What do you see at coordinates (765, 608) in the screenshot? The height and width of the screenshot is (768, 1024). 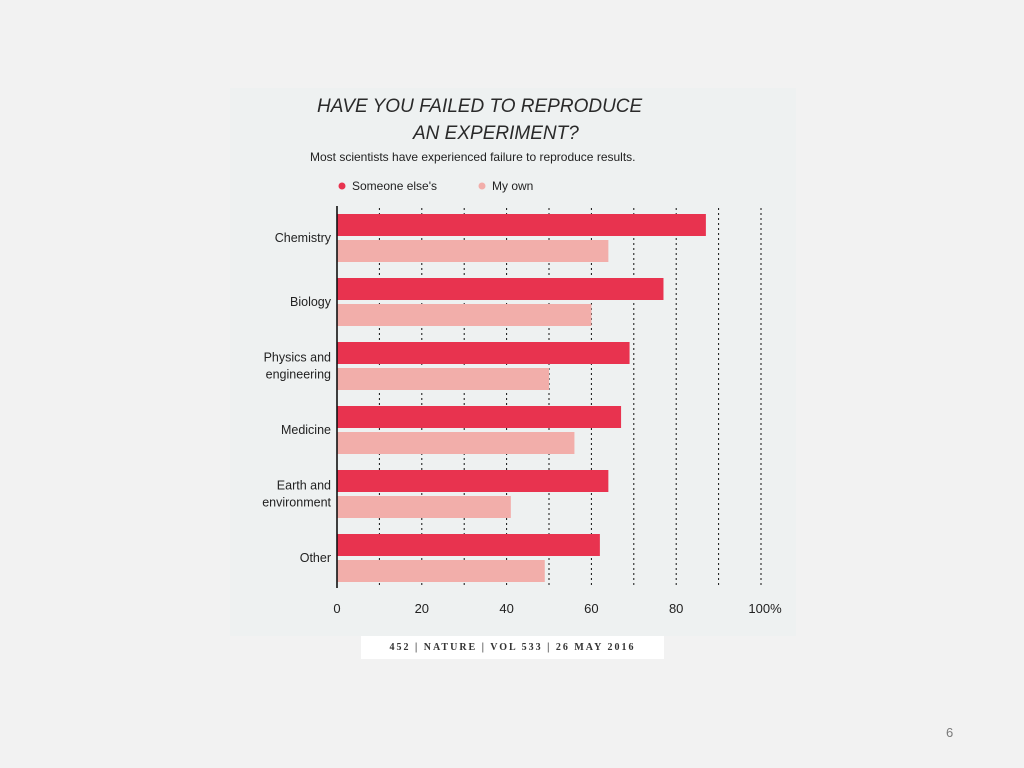 I see `x-tick-label: 100%` at bounding box center [765, 608].